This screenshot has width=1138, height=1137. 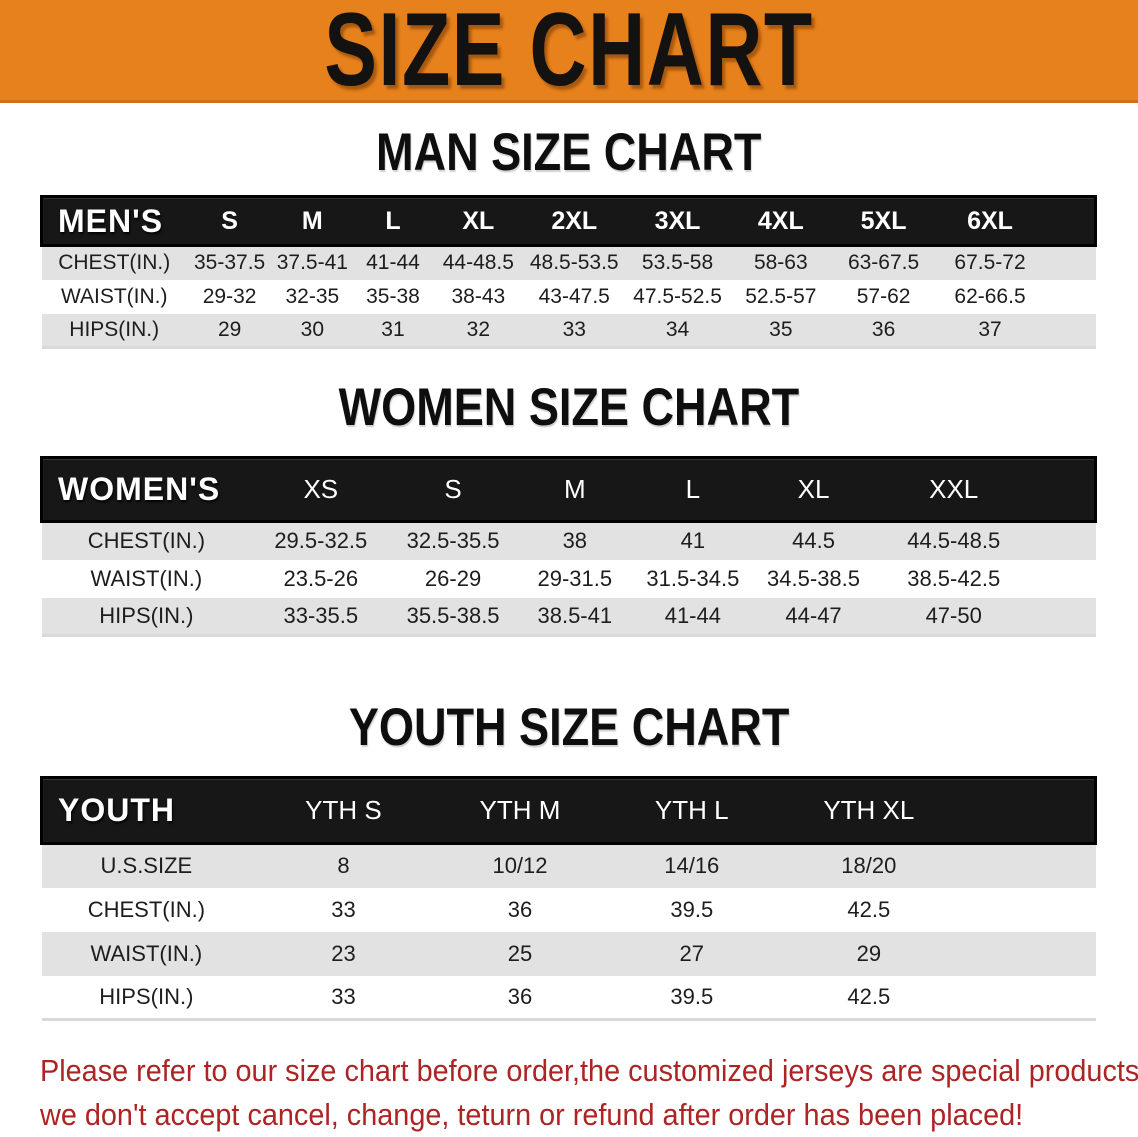 I want to click on youth-header-row: YOUTH YTH S YTH M YTH L YTH XL, so click(x=569, y=810).